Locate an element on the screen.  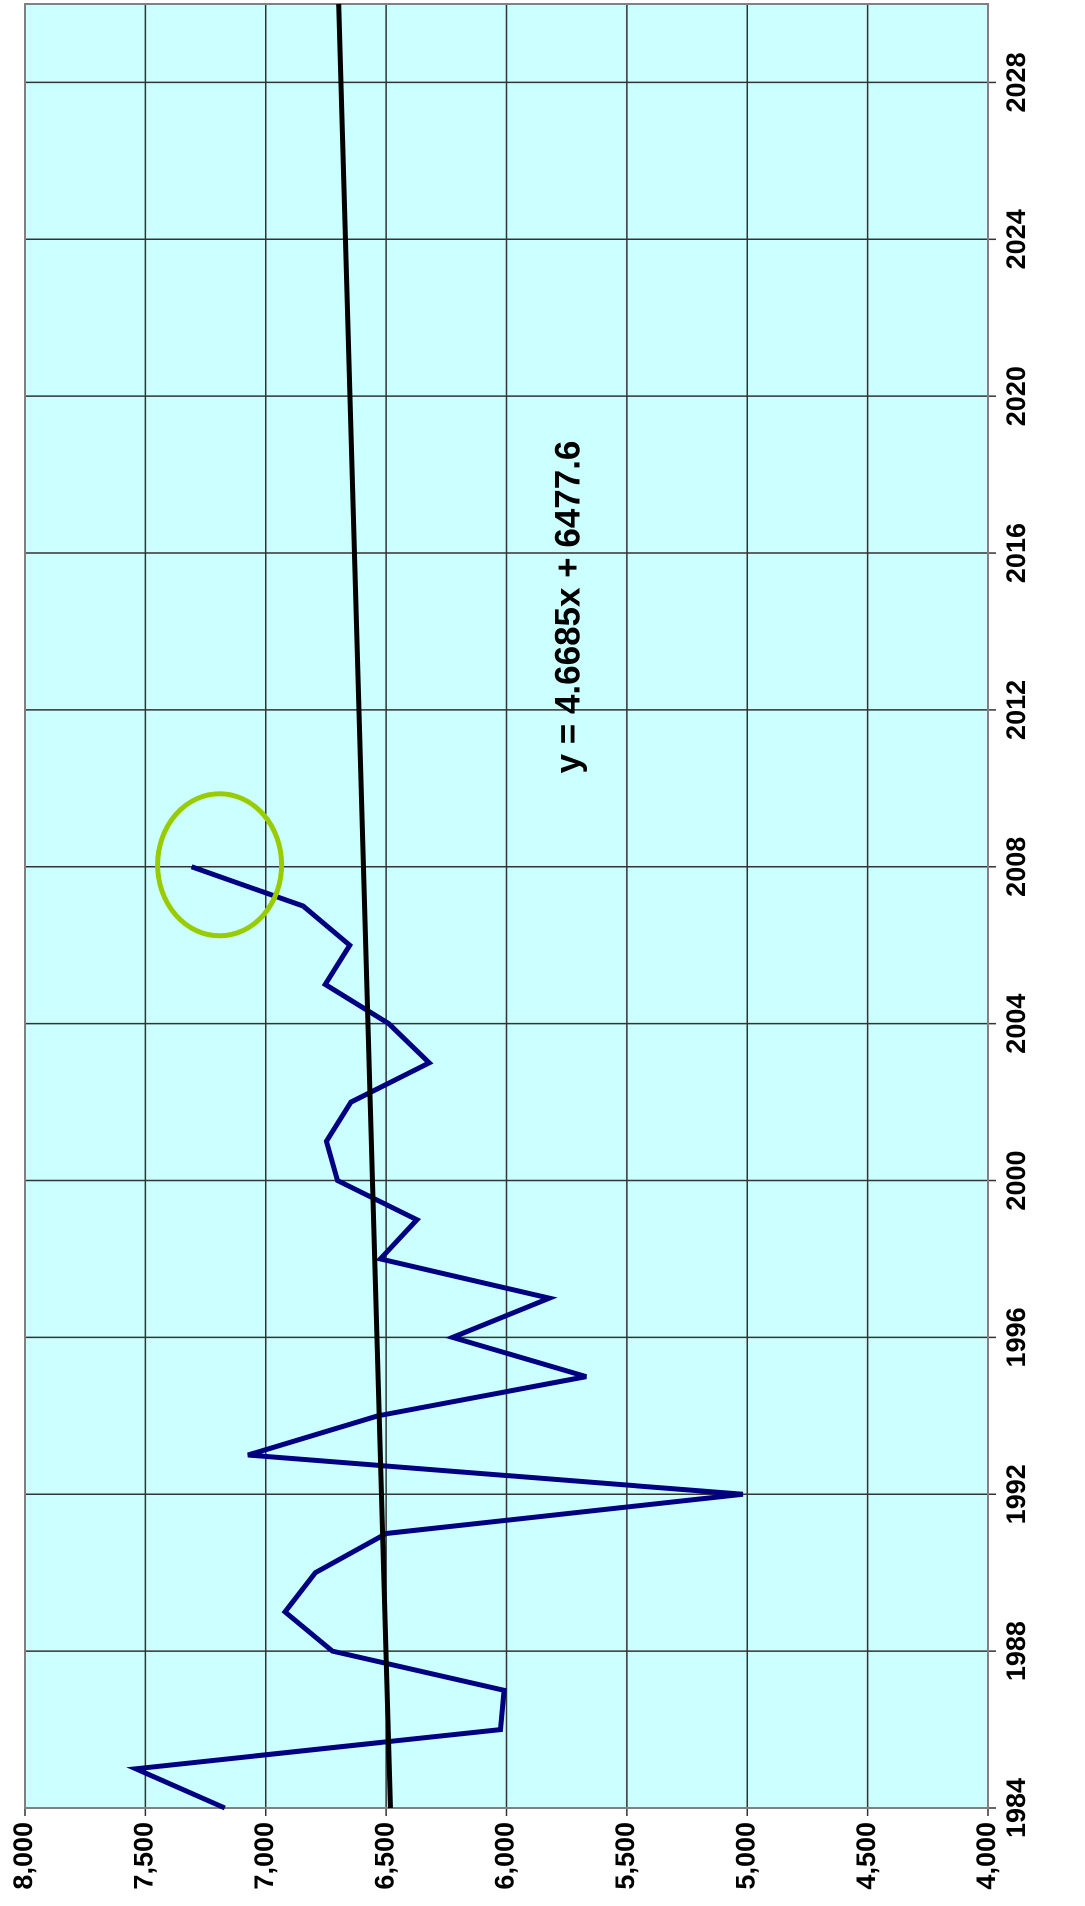
trend-line is located at coordinates (364, 906).